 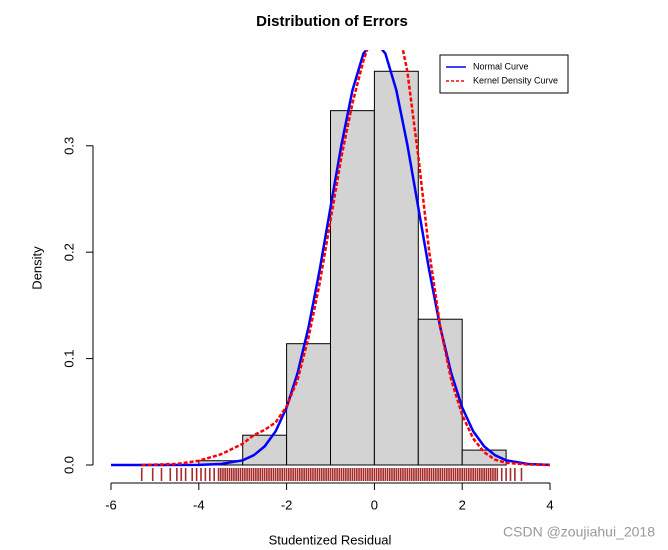 I want to click on y-axis-label: Density, so click(x=36, y=268).